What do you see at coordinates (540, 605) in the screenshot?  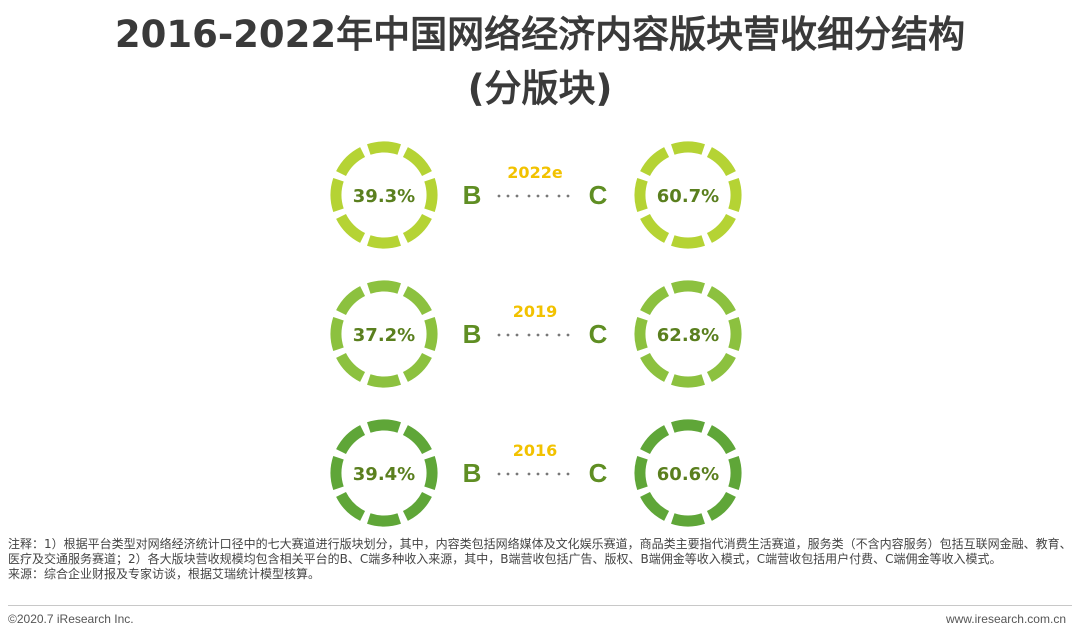 I see `footer-divider` at bounding box center [540, 605].